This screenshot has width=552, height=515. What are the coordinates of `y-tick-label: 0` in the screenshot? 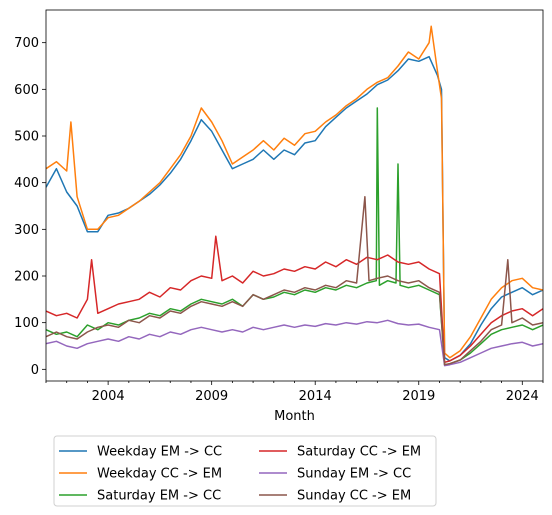 It's located at (35, 370).